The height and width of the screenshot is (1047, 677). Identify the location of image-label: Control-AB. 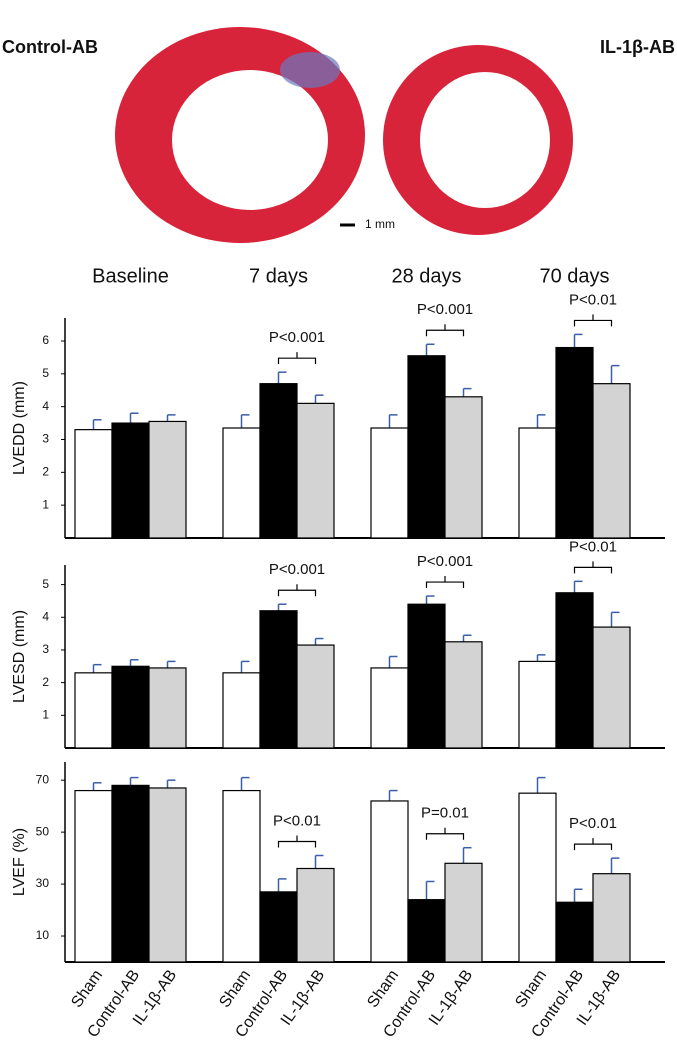
(50, 47).